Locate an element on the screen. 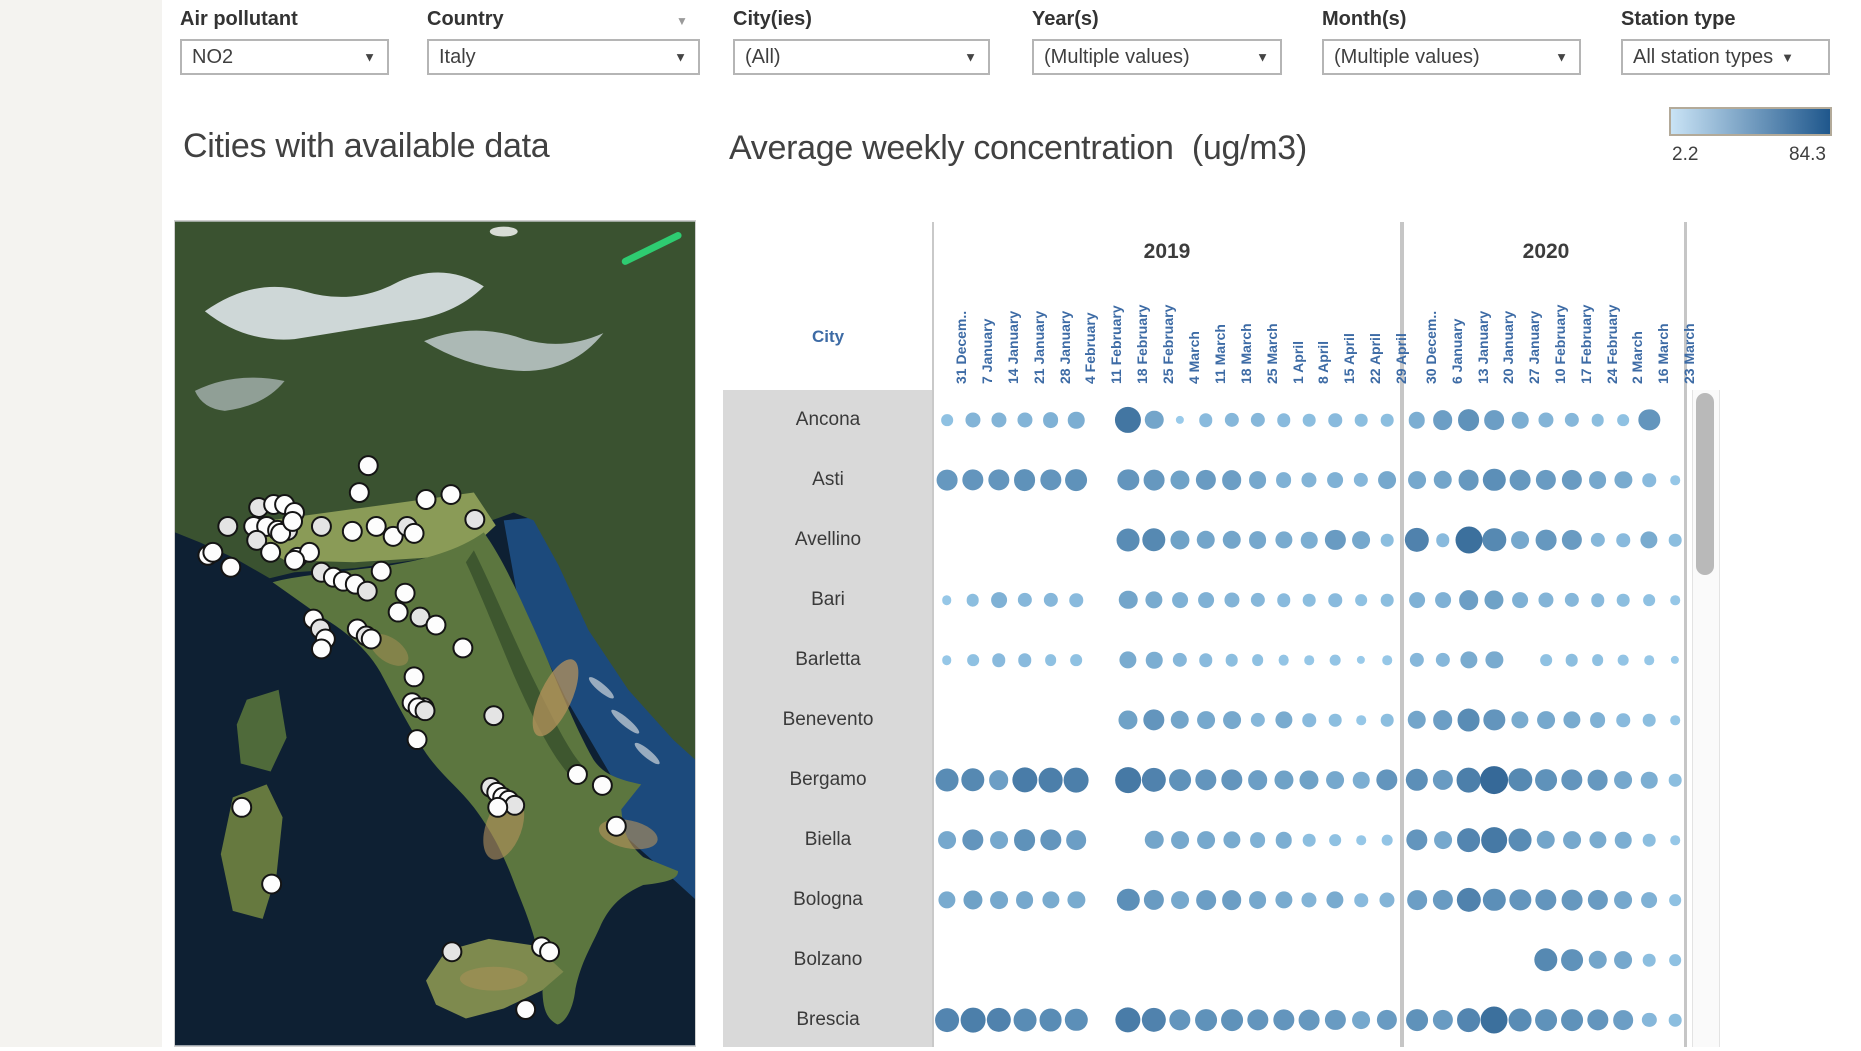  cities-dropdown: (All) ▼ is located at coordinates (861, 57).